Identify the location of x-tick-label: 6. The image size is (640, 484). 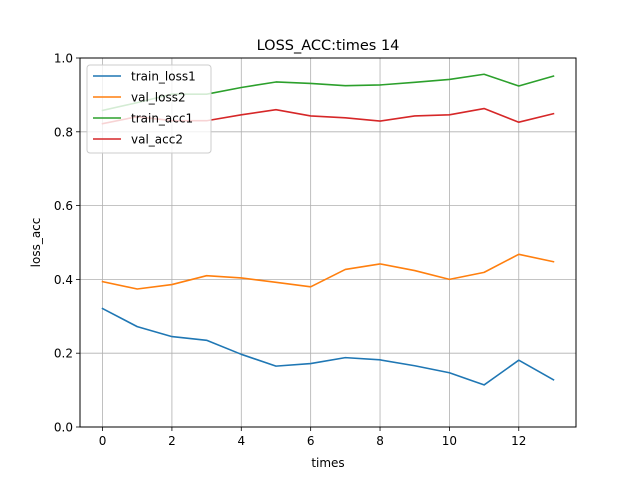
(311, 441).